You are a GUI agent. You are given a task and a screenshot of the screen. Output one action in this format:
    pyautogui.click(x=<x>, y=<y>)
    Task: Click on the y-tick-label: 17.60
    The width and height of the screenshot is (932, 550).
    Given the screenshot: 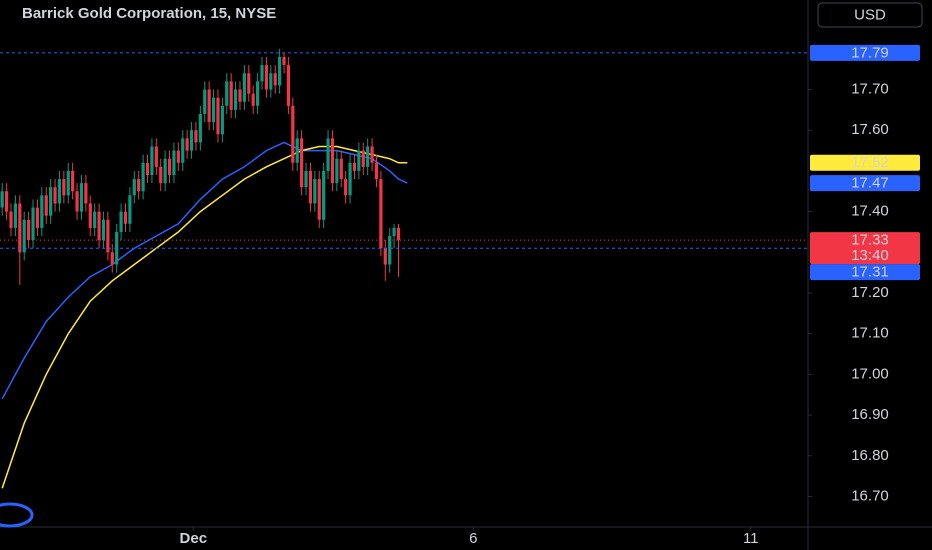 What is the action you would take?
    pyautogui.click(x=870, y=129)
    